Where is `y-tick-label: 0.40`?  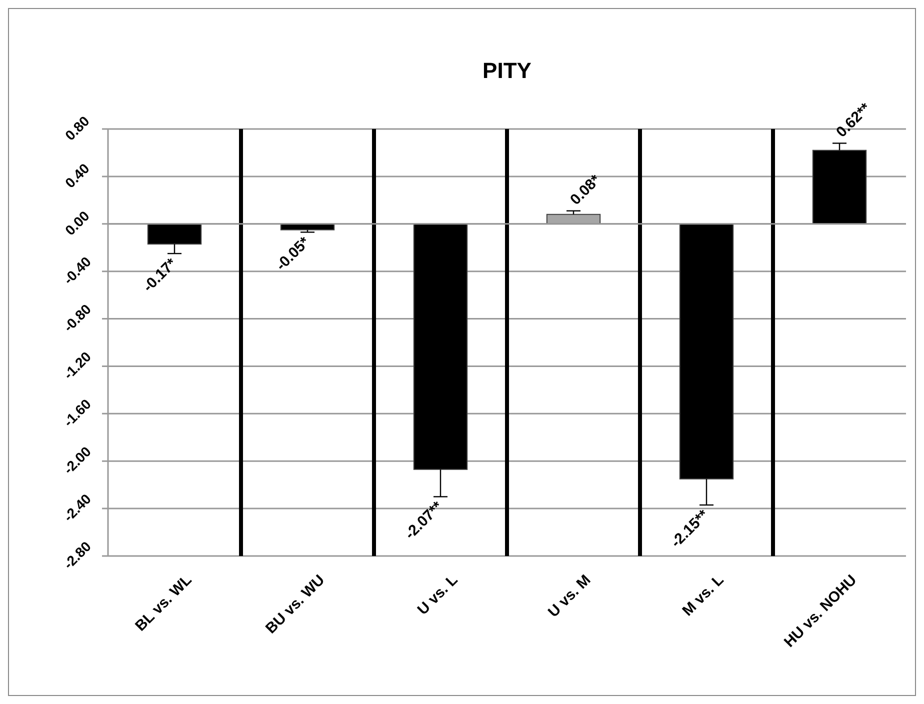
y-tick-label: 0.40 is located at coordinates (77, 175).